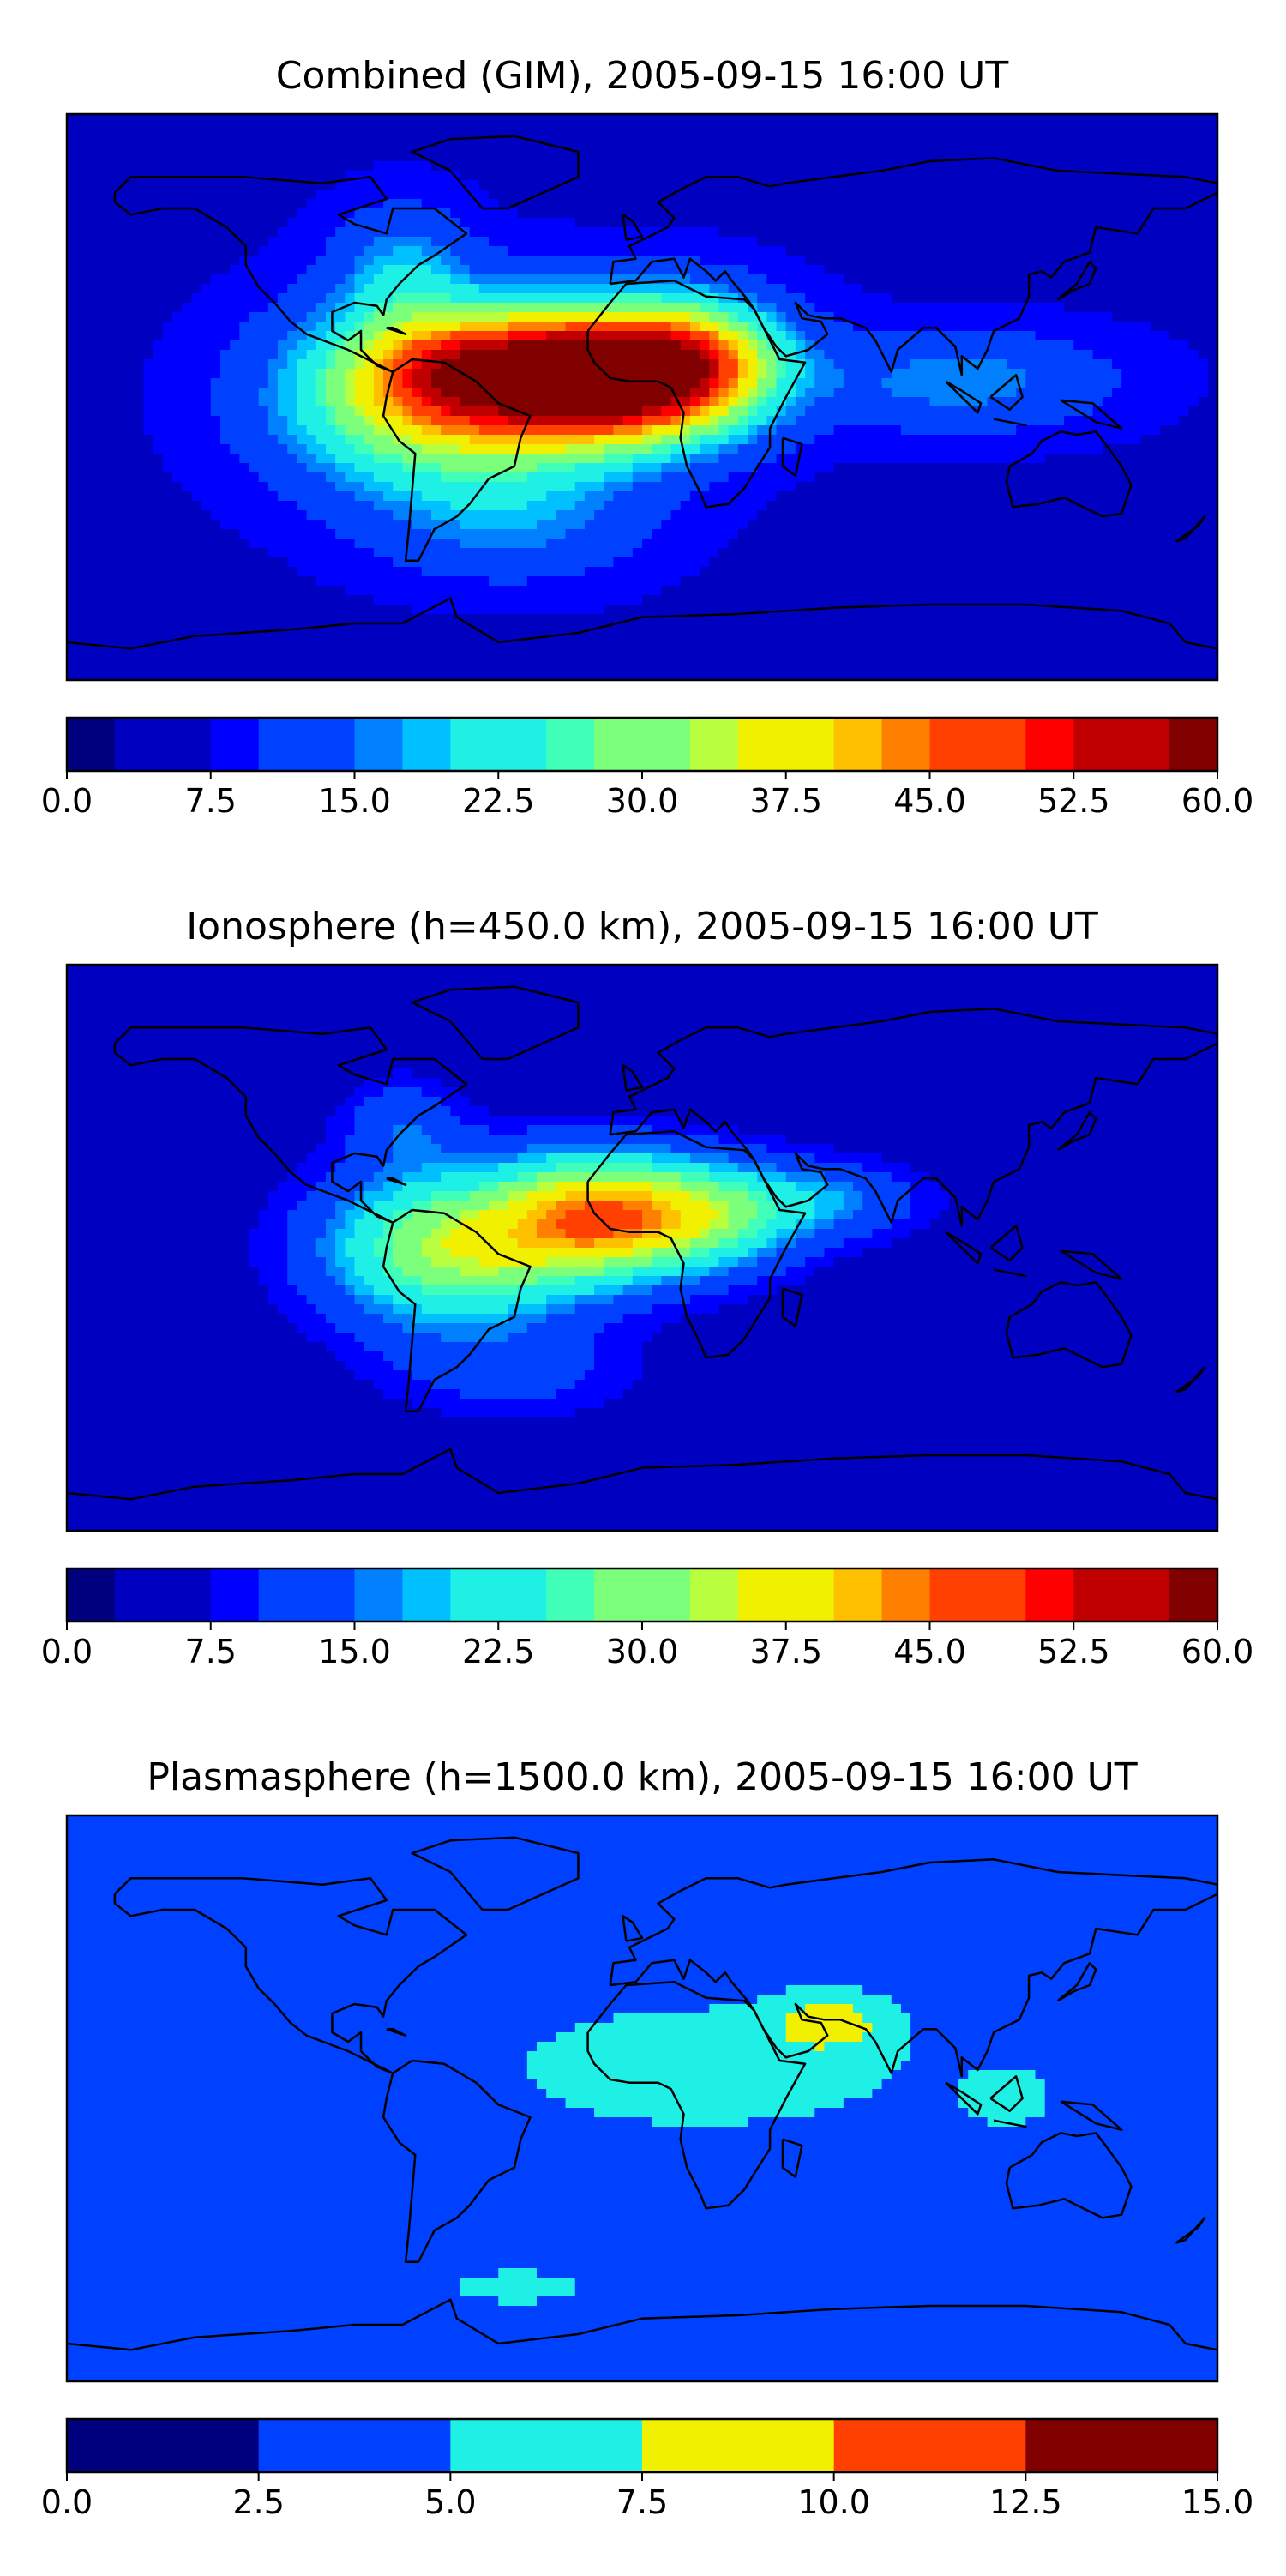  What do you see at coordinates (1025, 2502) in the screenshot?
I see `colorbar-tick-label: 12.5` at bounding box center [1025, 2502].